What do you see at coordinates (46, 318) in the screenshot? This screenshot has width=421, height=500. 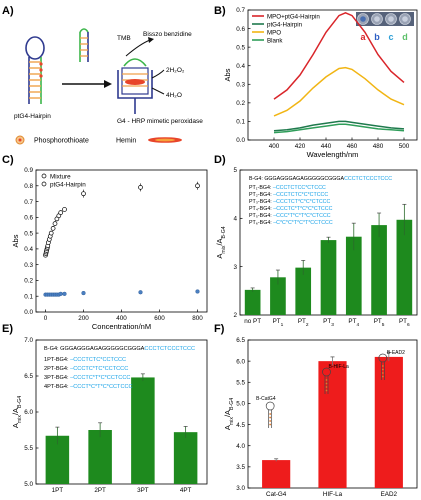 I see `x-tick-label: 0` at bounding box center [46, 318].